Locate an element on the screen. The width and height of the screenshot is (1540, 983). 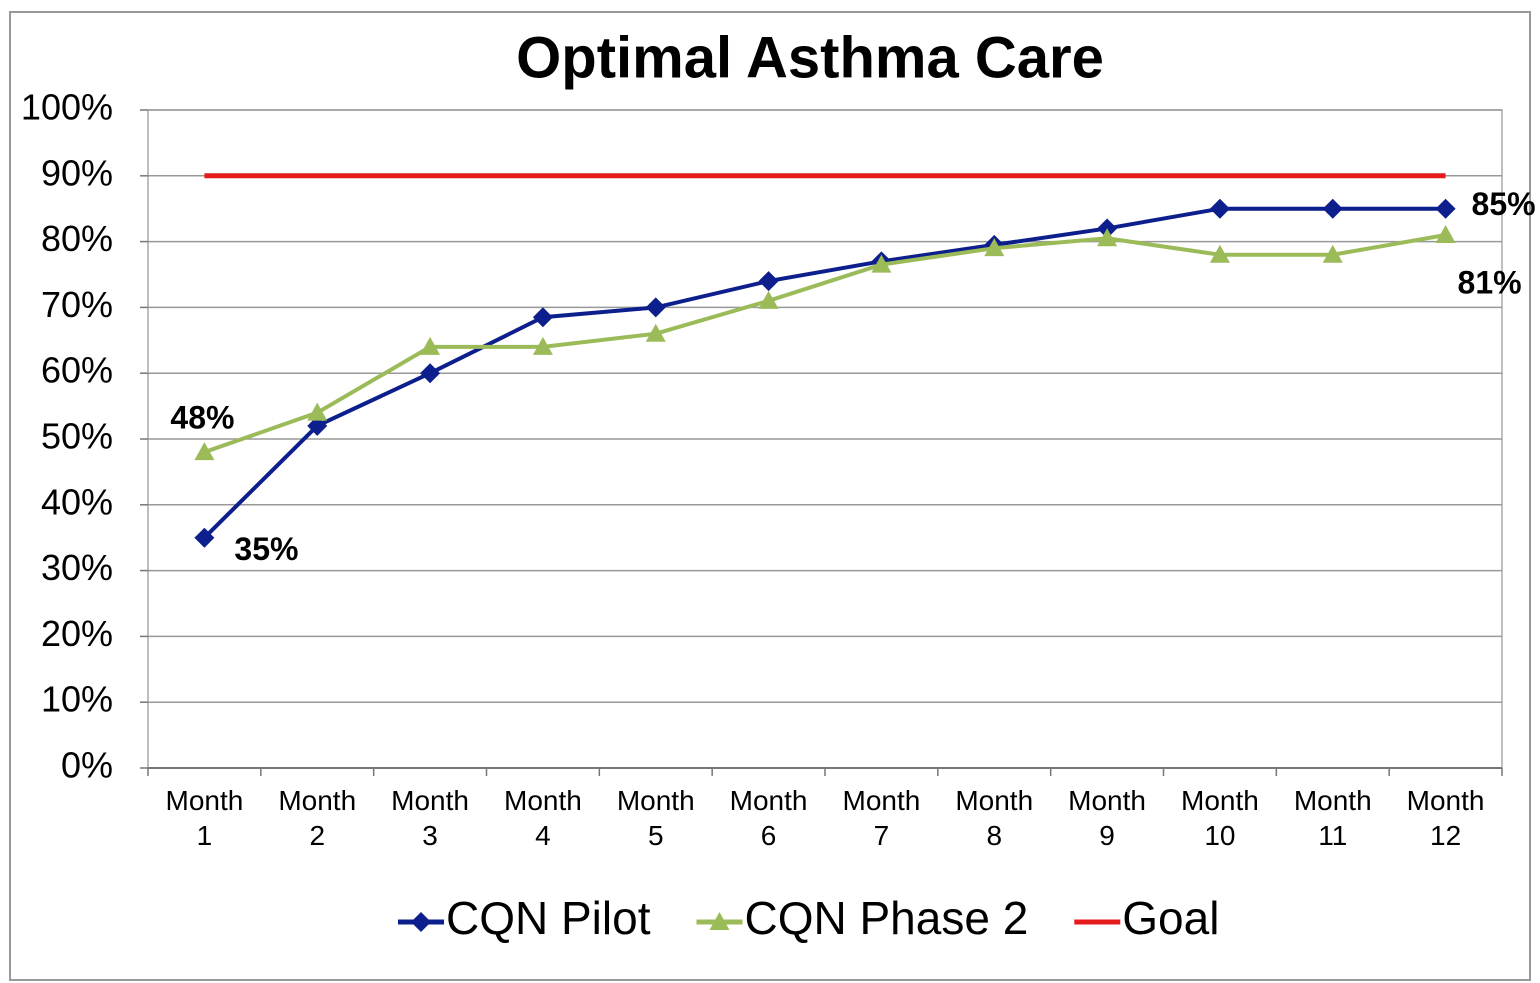
y-tick-label: 10% is located at coordinates (77, 699).